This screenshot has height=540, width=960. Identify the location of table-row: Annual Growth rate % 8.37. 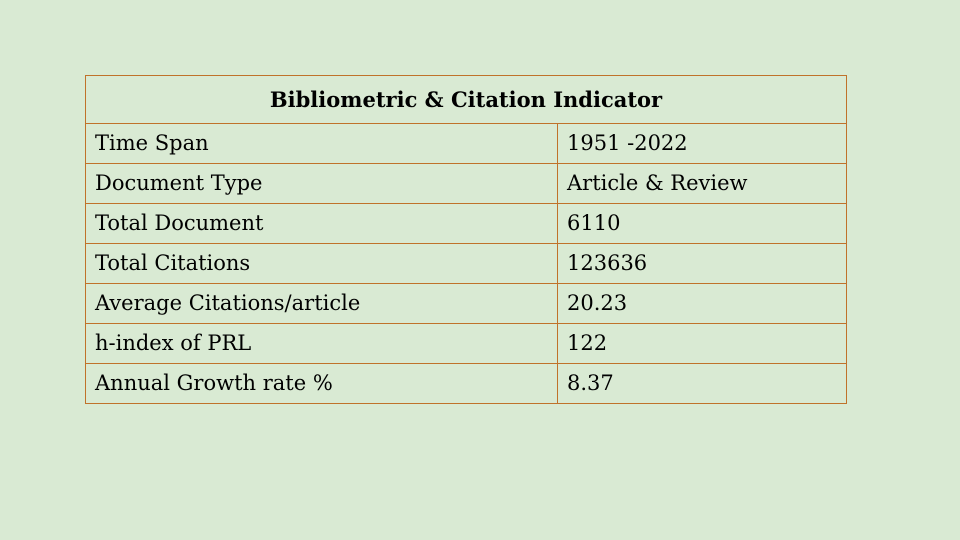
(466, 383).